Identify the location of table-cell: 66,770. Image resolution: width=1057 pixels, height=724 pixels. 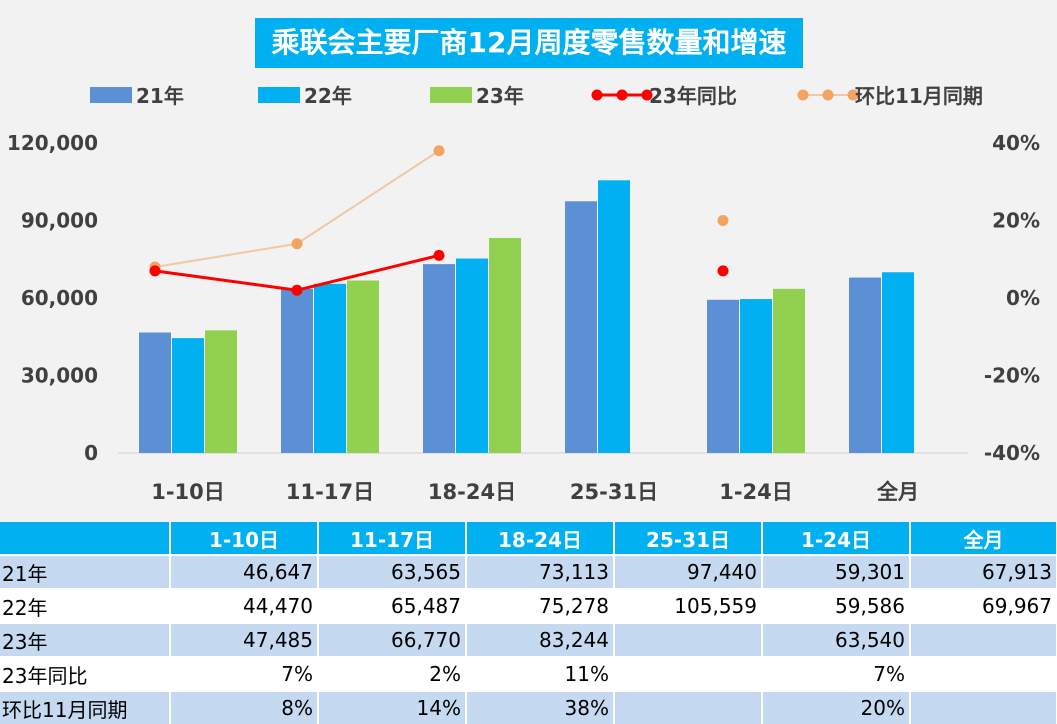
(392, 639).